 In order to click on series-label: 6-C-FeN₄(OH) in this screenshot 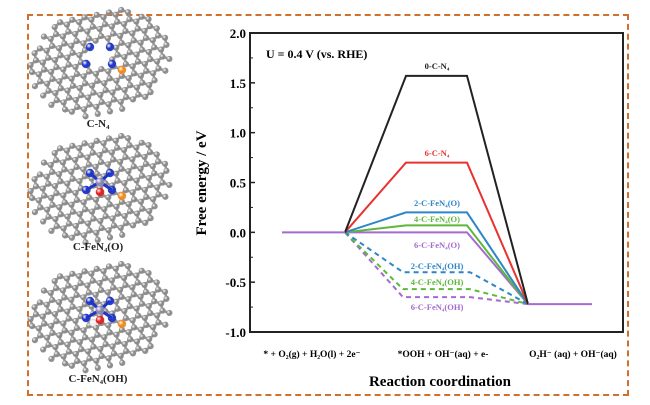, I will do `click(437, 307)`.